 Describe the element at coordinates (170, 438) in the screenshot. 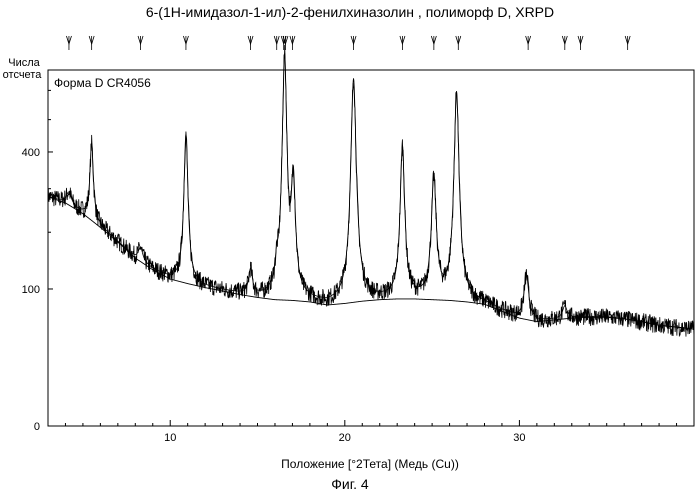

I see `x-tick-label: 10` at that location.